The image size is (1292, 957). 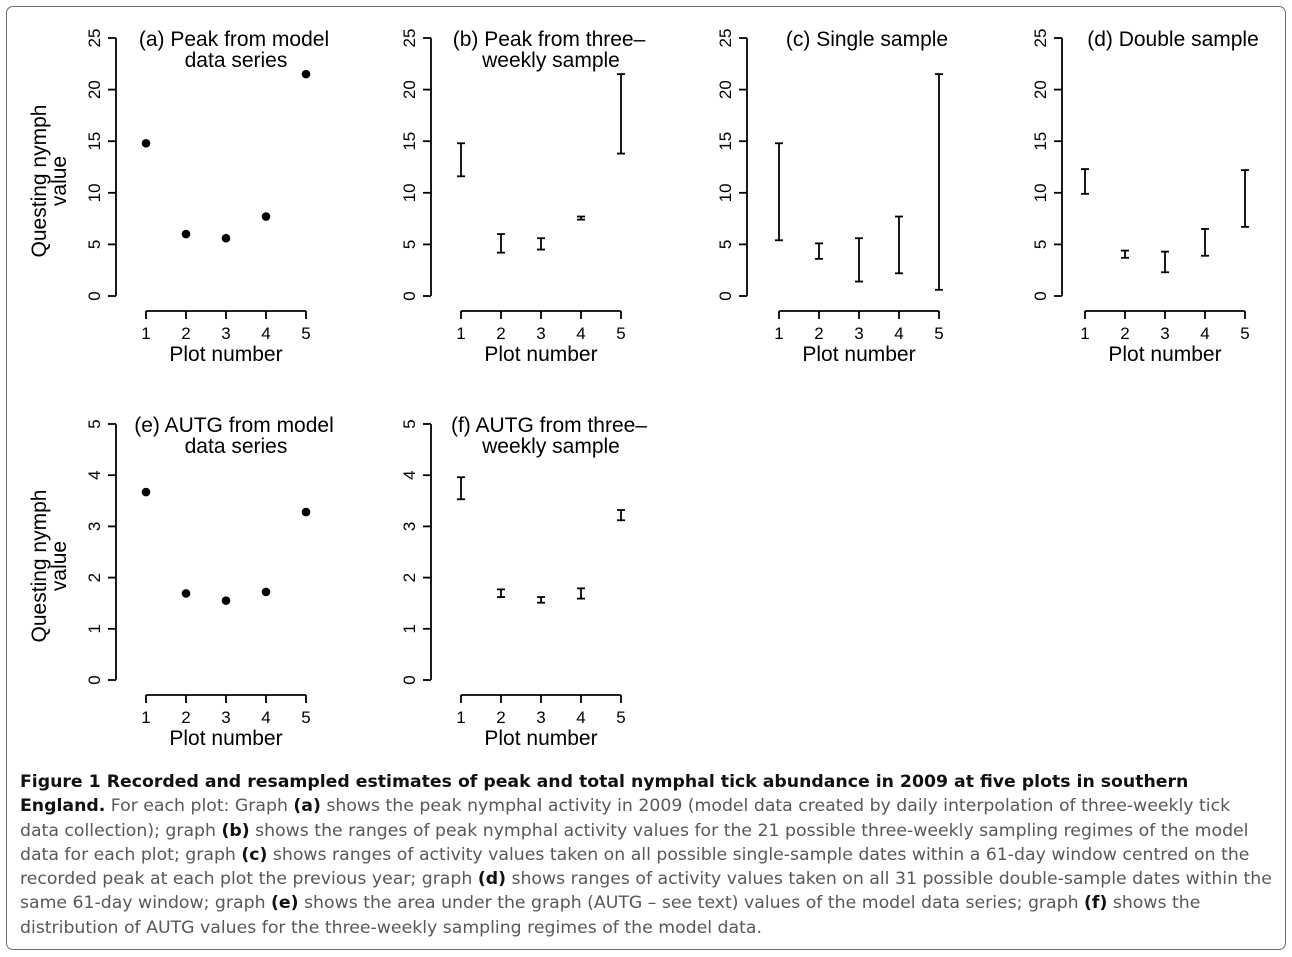 What do you see at coordinates (549, 39) in the screenshot?
I see `panel-title: (b) Peak from three–` at bounding box center [549, 39].